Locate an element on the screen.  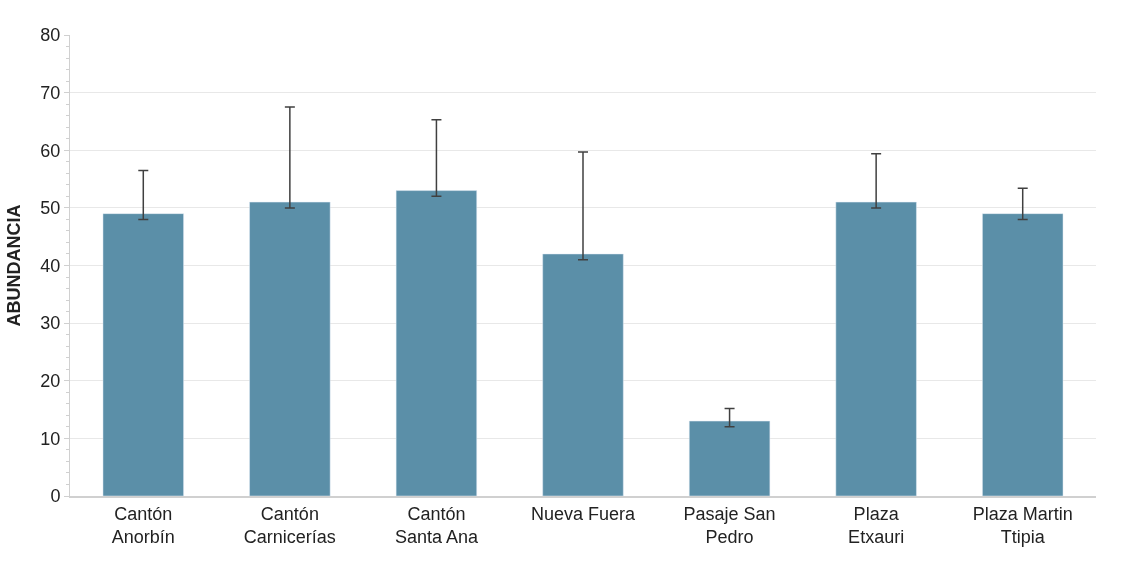
x-tick-label: Cantón Carnicerías is located at coordinates (289, 525).